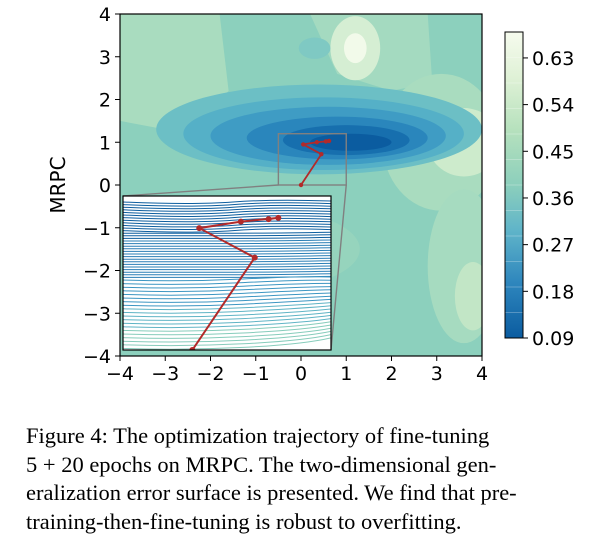 The height and width of the screenshot is (556, 615). I want to click on y-axis-ticks: 4 3 2 1 0 −1 −2 −3 −4, so click(101, 186).